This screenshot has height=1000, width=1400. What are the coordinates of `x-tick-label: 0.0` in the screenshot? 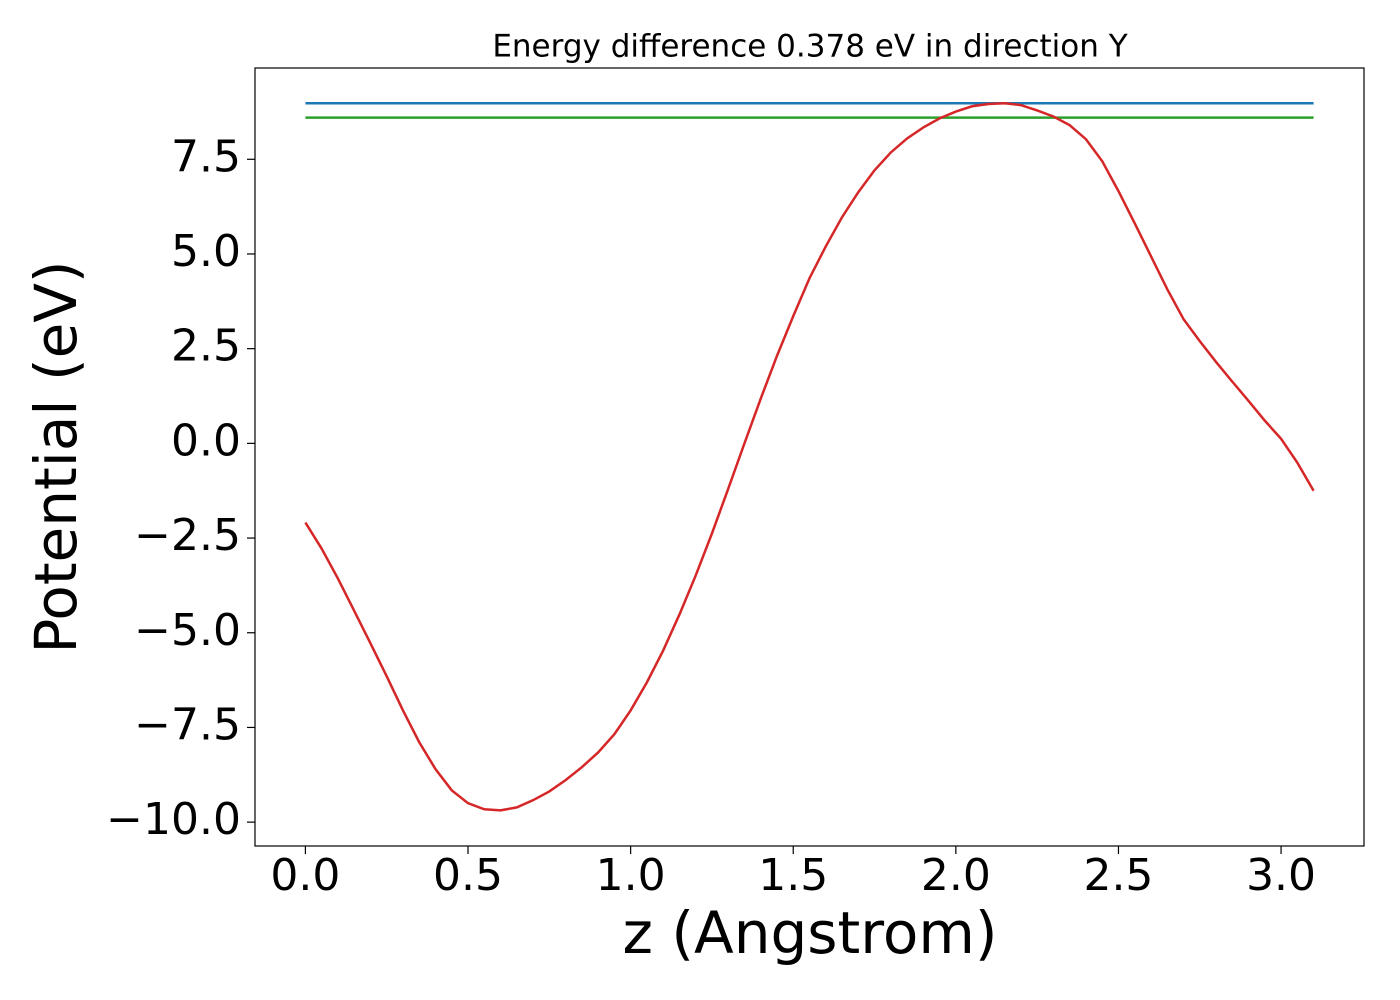 It's located at (305, 875).